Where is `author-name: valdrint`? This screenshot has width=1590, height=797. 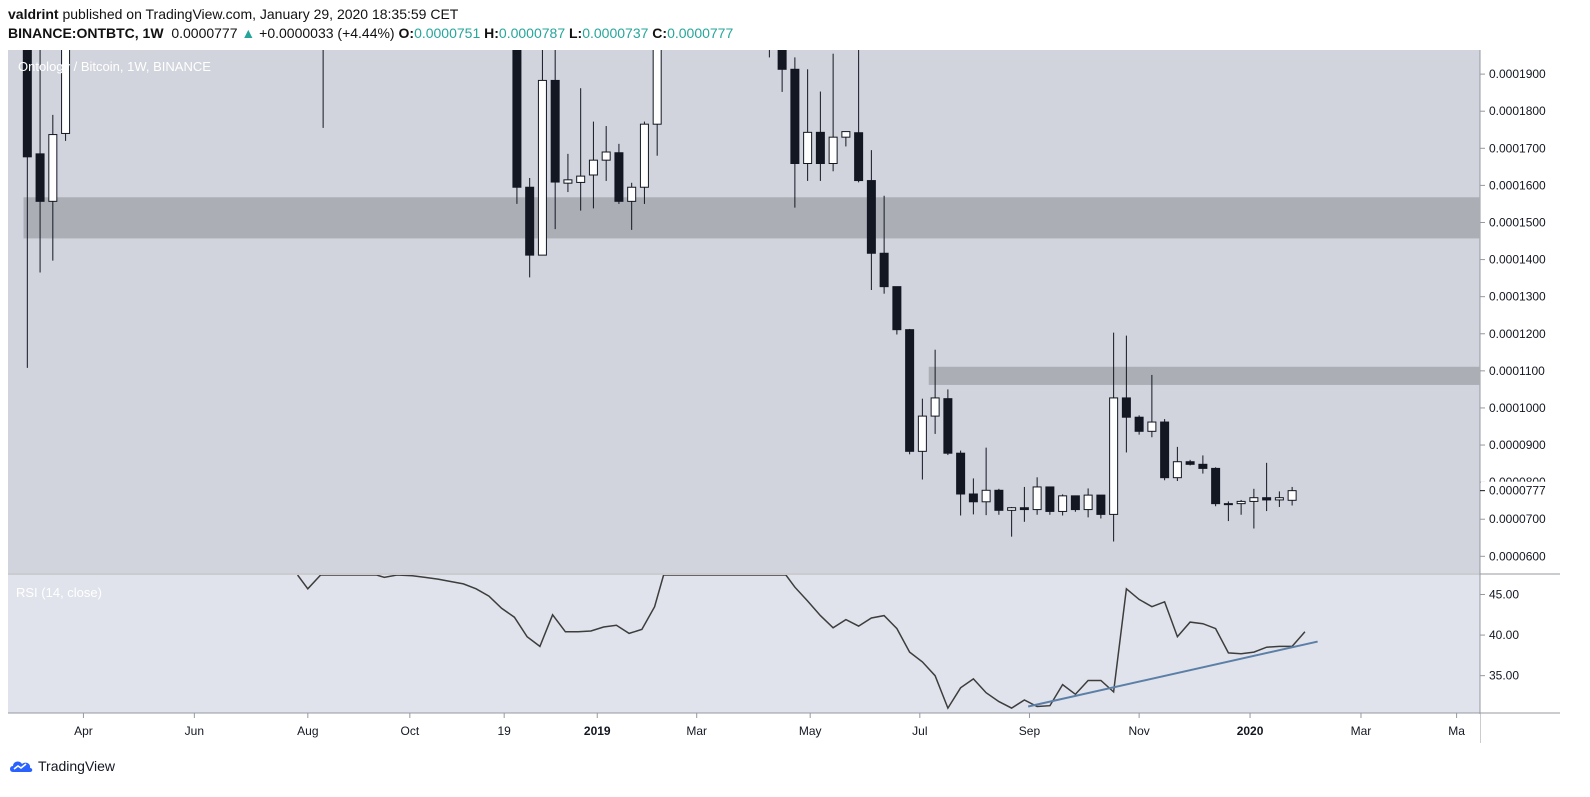 author-name: valdrint is located at coordinates (33, 14).